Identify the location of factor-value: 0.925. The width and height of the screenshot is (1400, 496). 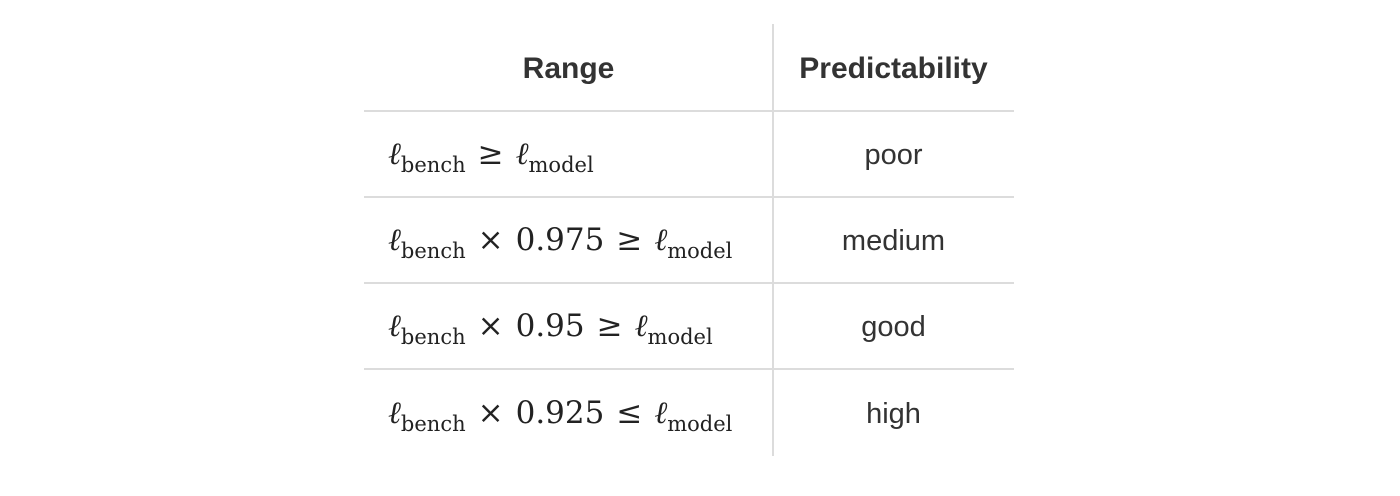
(560, 413).